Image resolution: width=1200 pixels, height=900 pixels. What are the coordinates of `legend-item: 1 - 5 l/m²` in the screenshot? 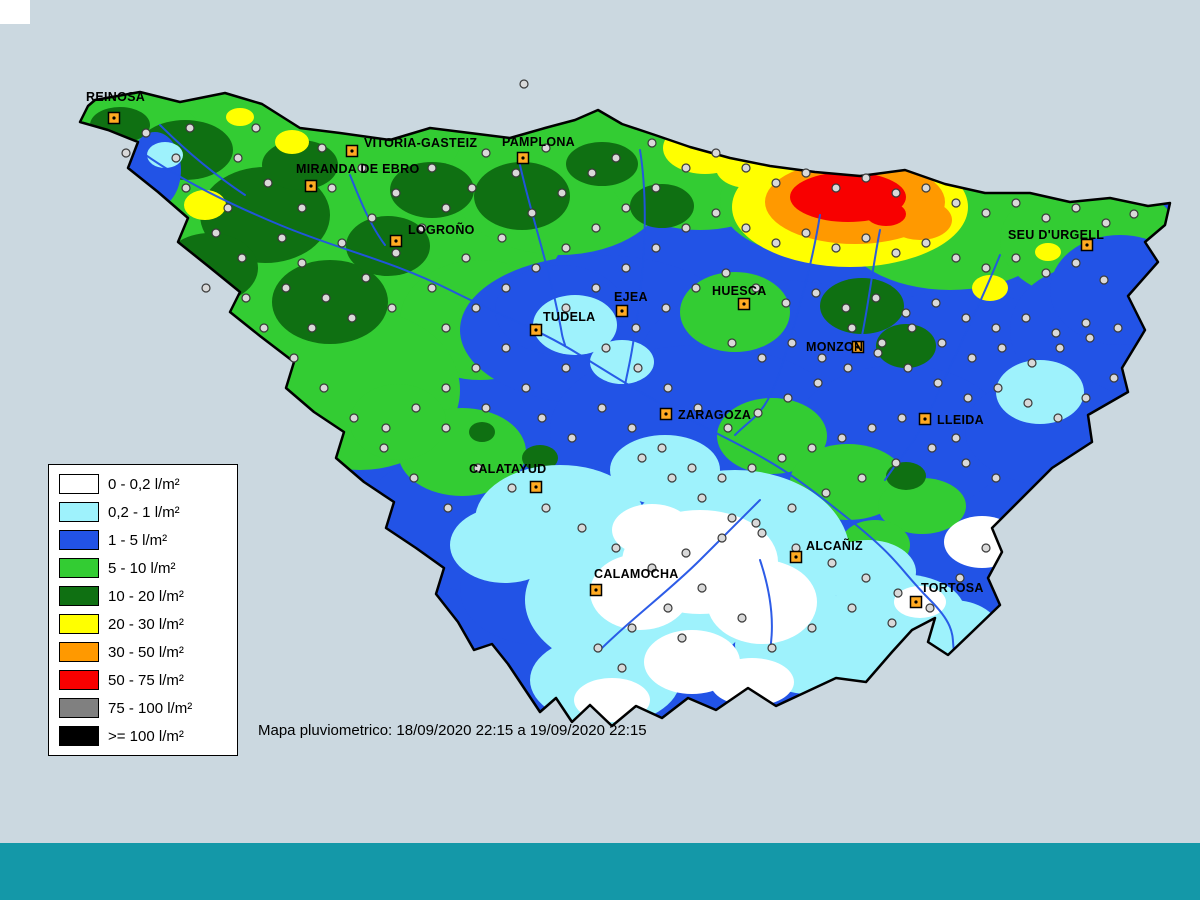 It's located at (143, 540).